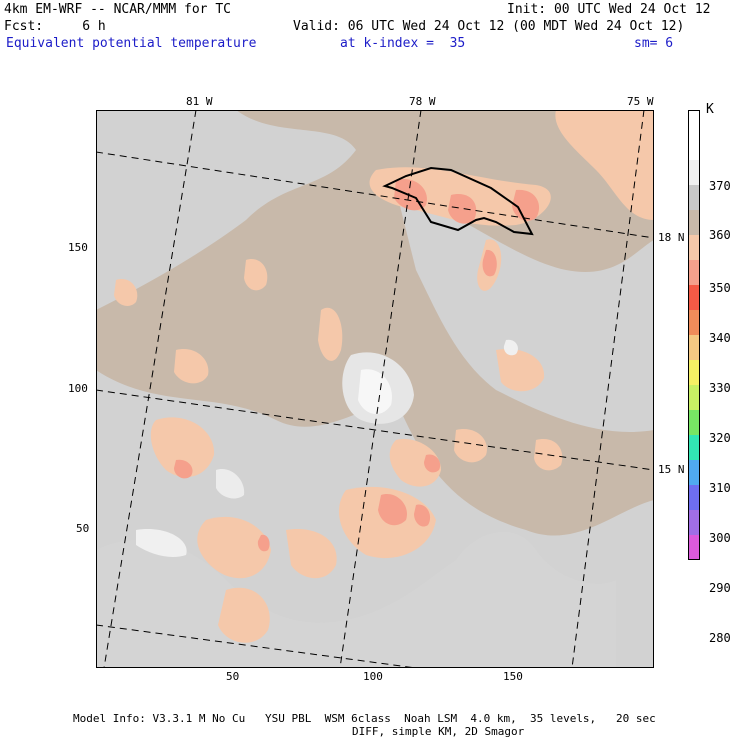 This screenshot has height=740, width=740. I want to click on y-tick-50: 50, so click(83, 528).